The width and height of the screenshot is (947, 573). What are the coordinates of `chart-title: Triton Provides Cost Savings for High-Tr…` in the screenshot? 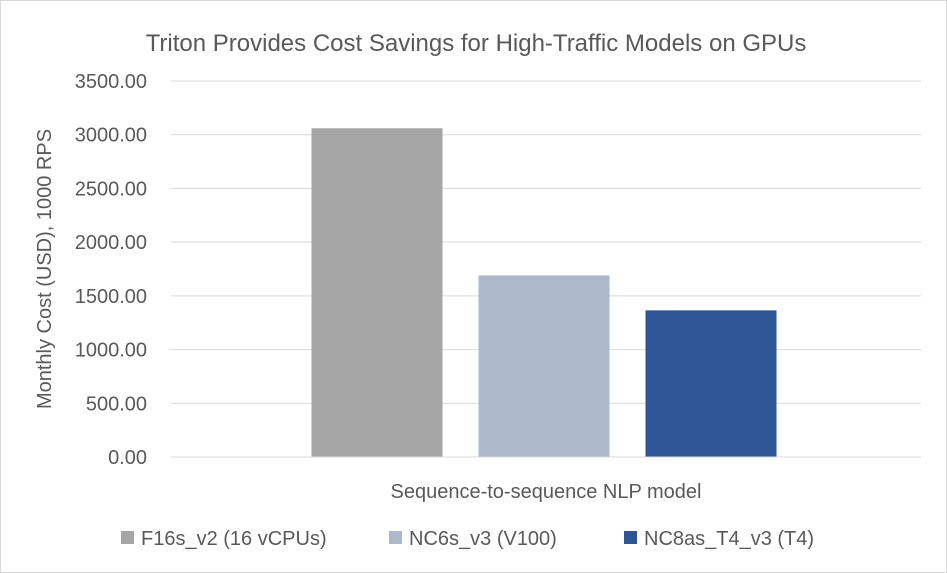 It's located at (476, 43).